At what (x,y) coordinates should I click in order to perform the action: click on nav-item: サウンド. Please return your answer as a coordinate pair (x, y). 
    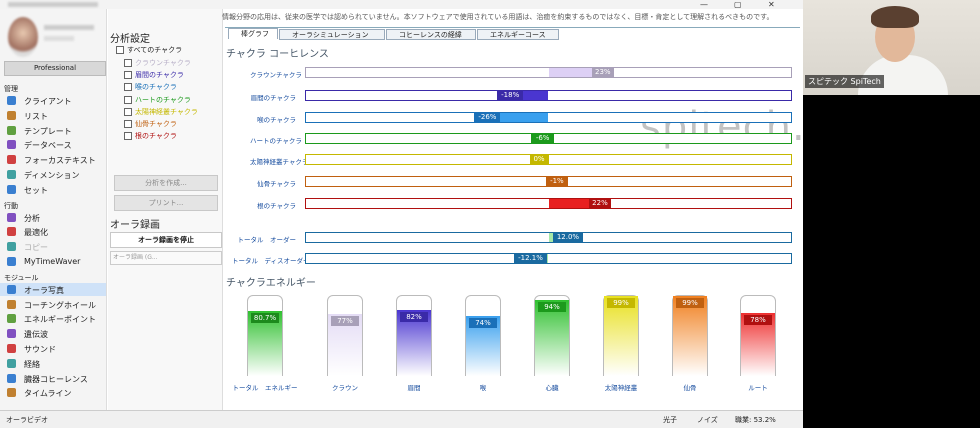
    Looking at the image, I should click on (40, 349).